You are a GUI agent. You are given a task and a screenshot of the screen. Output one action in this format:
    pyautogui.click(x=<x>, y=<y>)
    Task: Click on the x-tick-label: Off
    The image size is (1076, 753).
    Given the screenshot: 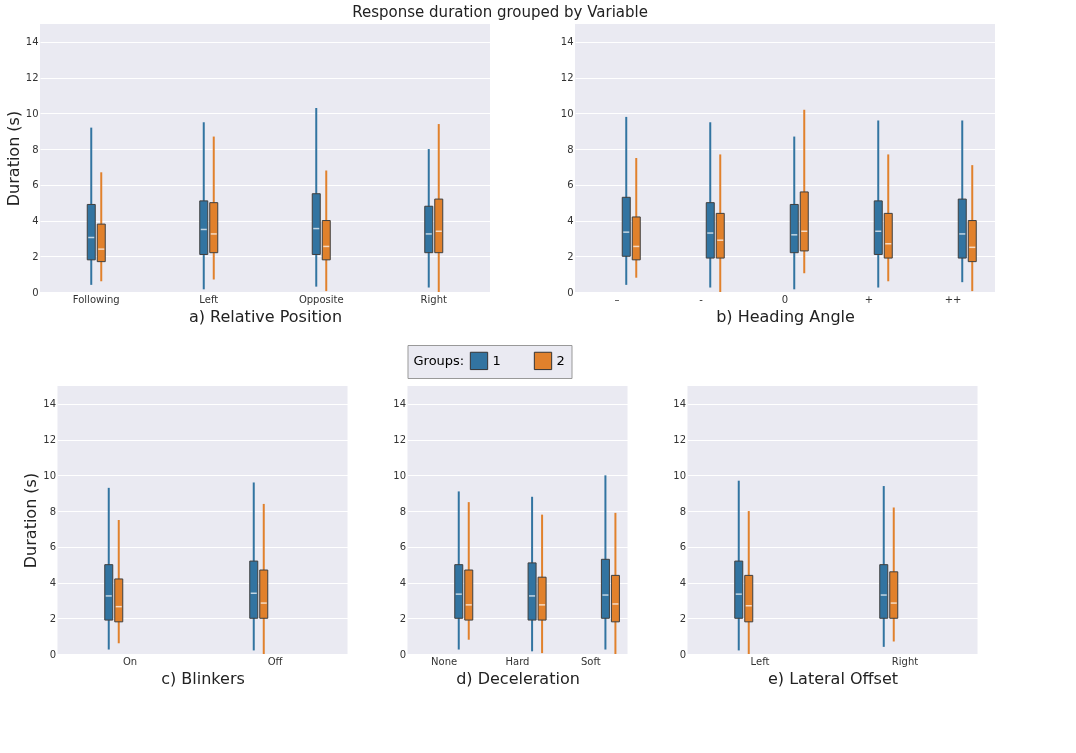 What is the action you would take?
    pyautogui.click(x=275, y=661)
    